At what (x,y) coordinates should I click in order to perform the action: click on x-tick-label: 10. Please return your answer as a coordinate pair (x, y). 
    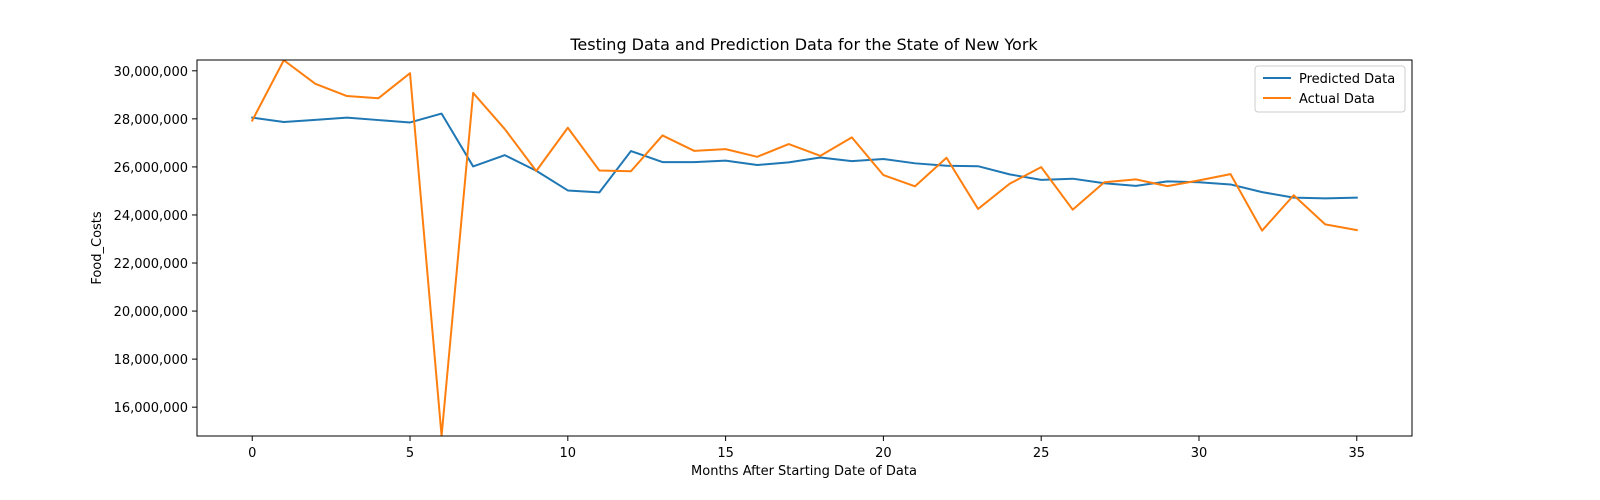
    Looking at the image, I should click on (568, 453).